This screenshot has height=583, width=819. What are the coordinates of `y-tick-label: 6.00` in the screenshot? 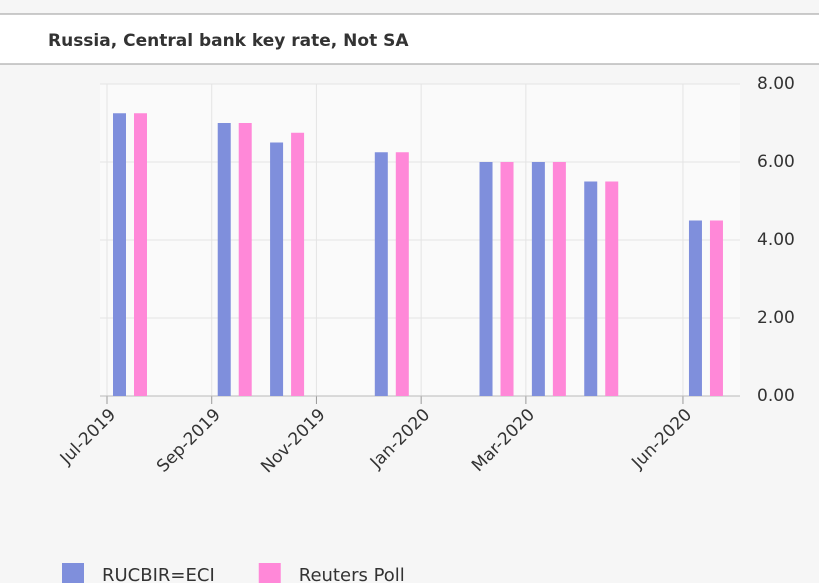 It's located at (776, 162).